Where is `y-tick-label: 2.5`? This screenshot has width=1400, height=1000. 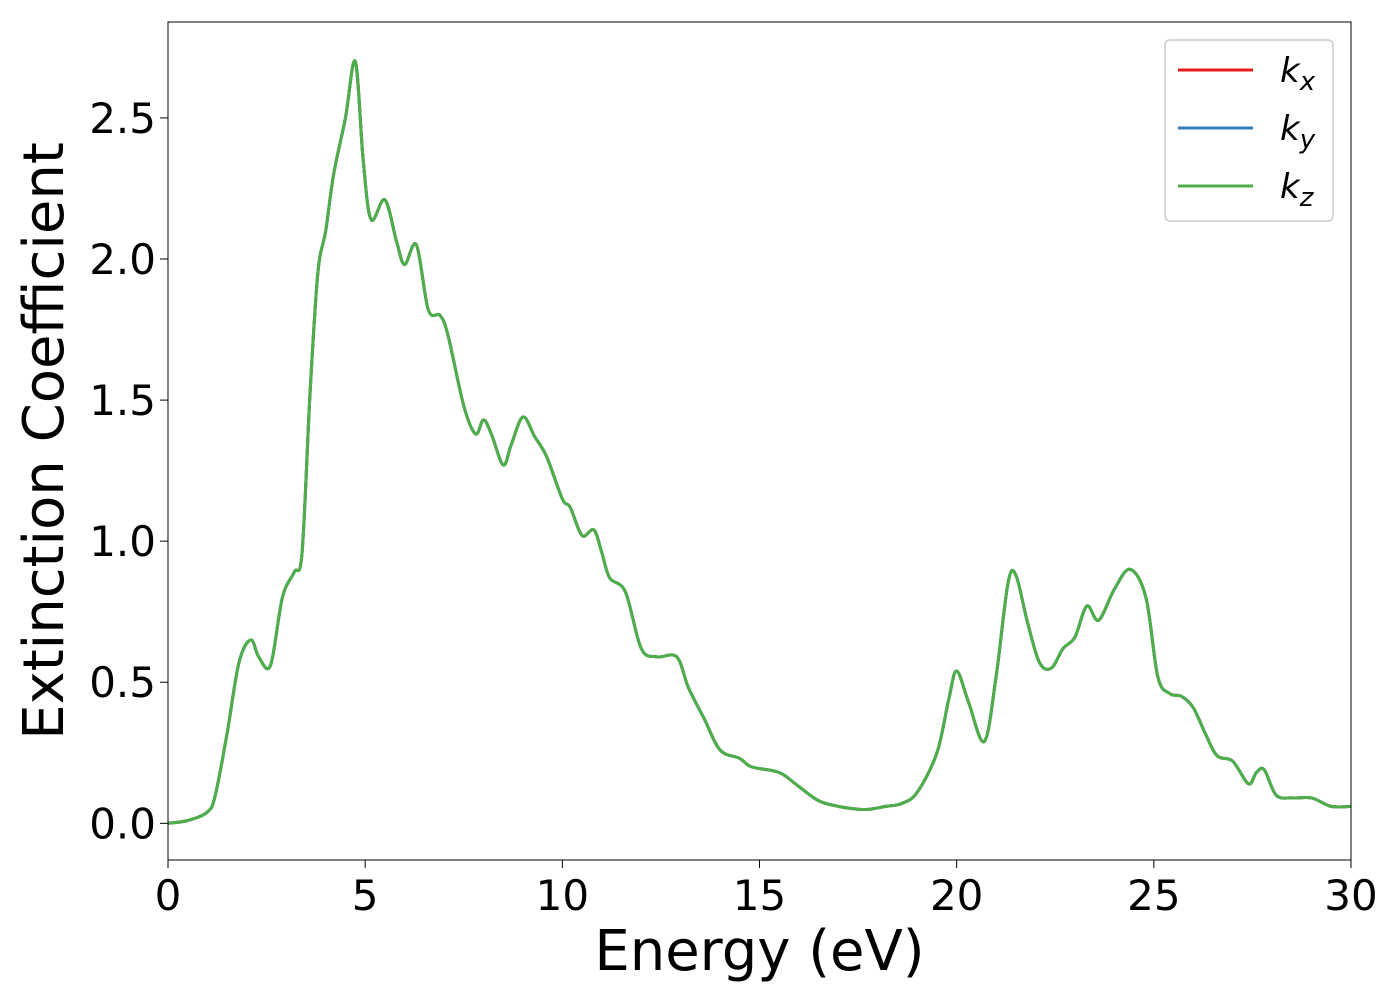 y-tick-label: 2.5 is located at coordinates (122, 118).